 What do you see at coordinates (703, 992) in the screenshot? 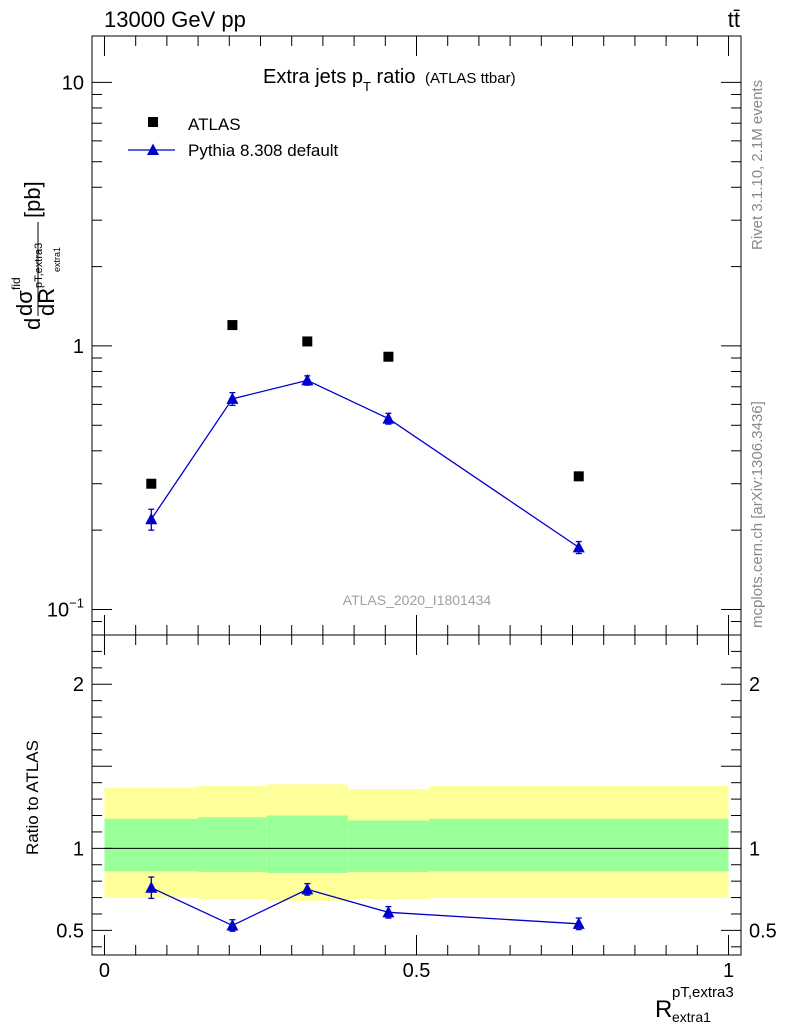
I see `xlabel-sup: pT,extra3` at bounding box center [703, 992].